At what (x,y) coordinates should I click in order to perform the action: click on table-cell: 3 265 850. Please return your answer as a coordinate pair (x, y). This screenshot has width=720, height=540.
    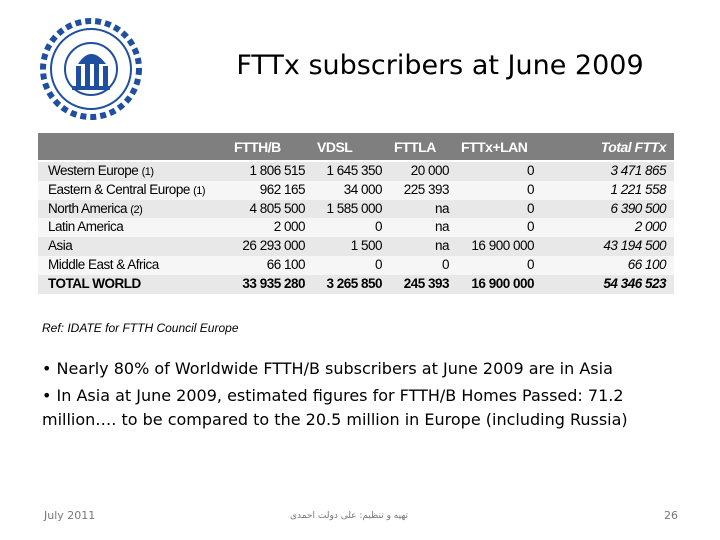
    Looking at the image, I should click on (354, 283).